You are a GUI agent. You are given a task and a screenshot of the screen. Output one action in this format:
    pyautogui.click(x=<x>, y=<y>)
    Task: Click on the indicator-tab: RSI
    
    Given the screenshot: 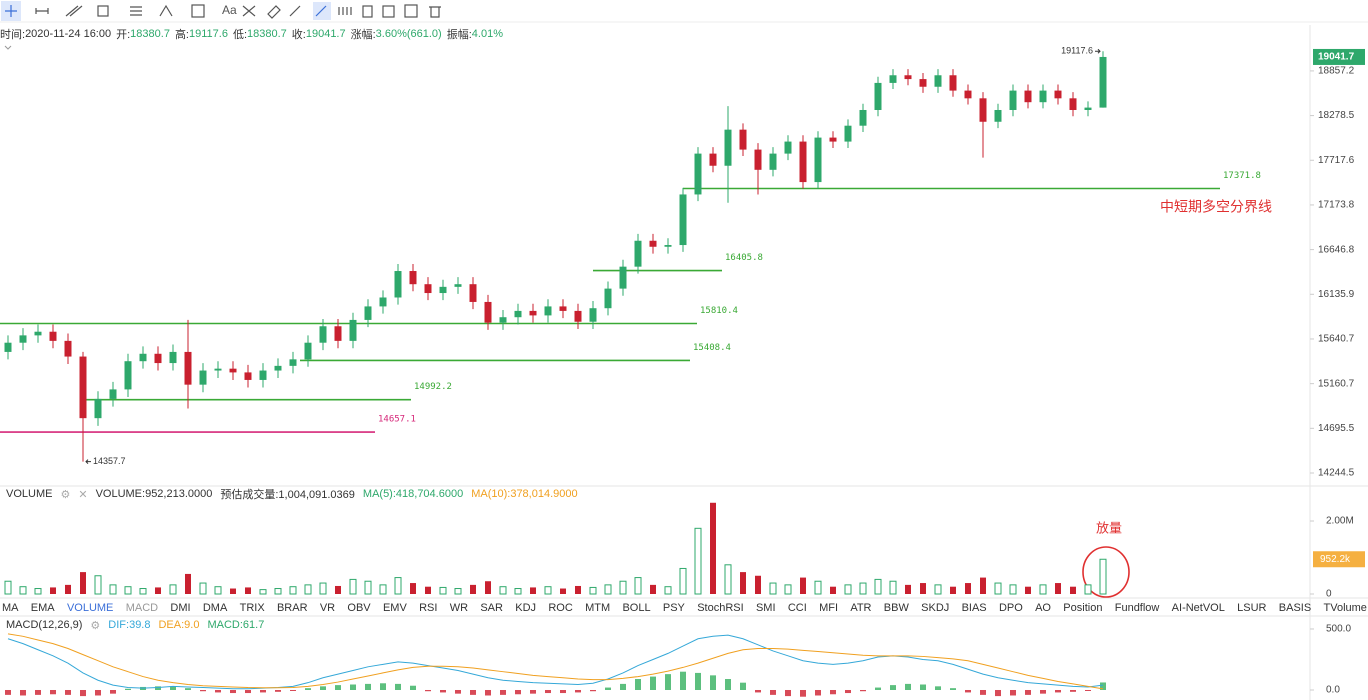 What is the action you would take?
    pyautogui.click(x=428, y=607)
    